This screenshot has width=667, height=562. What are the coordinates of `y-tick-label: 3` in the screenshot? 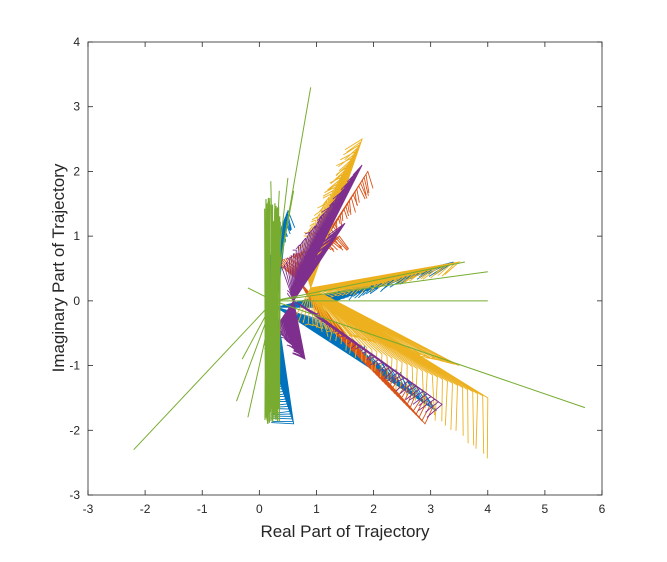 It's located at (76, 107).